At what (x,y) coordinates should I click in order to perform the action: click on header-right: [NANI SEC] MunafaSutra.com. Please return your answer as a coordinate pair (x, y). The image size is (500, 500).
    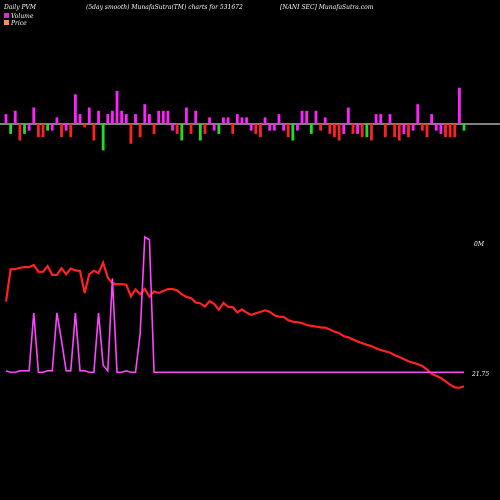
    Looking at the image, I should click on (327, 7).